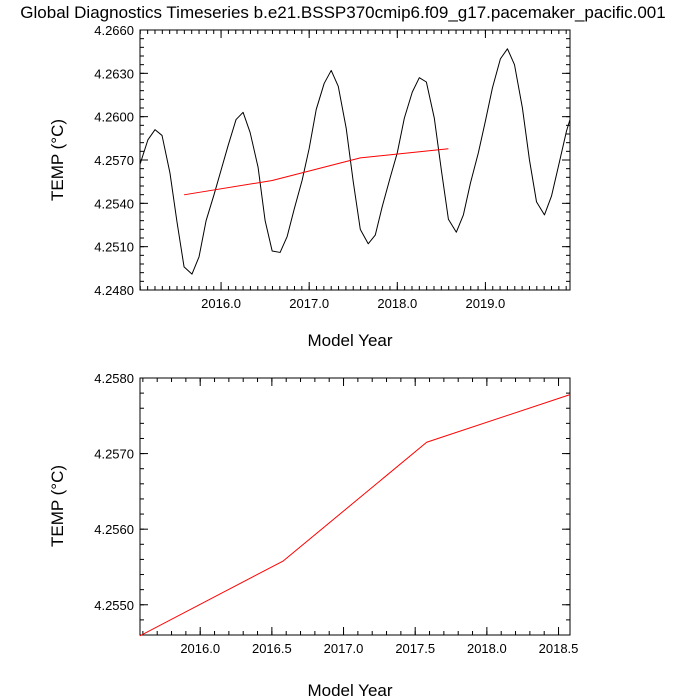 The width and height of the screenshot is (700, 700). I want to click on top-y-tick-label: 4.2480, so click(114, 290).